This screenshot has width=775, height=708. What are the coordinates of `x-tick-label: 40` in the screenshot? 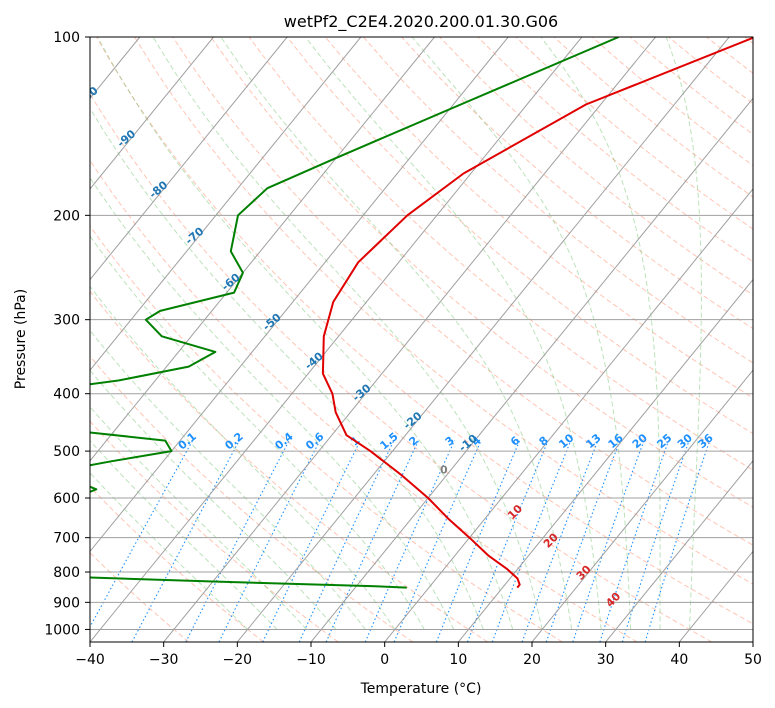 It's located at (679, 660).